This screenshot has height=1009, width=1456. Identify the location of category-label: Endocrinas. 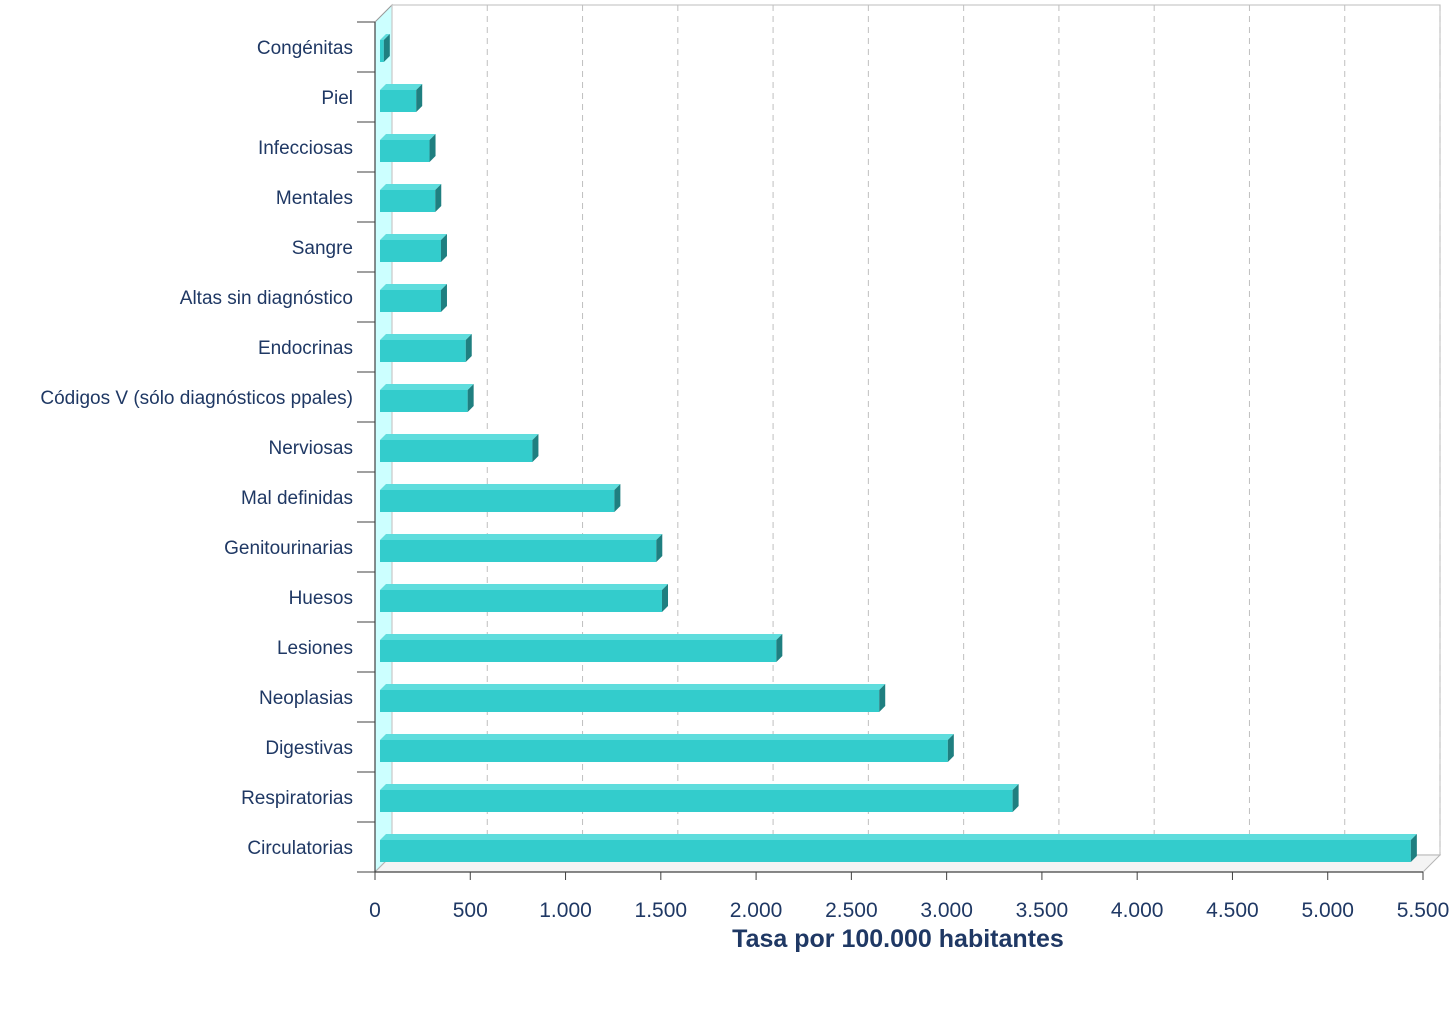
(305, 348).